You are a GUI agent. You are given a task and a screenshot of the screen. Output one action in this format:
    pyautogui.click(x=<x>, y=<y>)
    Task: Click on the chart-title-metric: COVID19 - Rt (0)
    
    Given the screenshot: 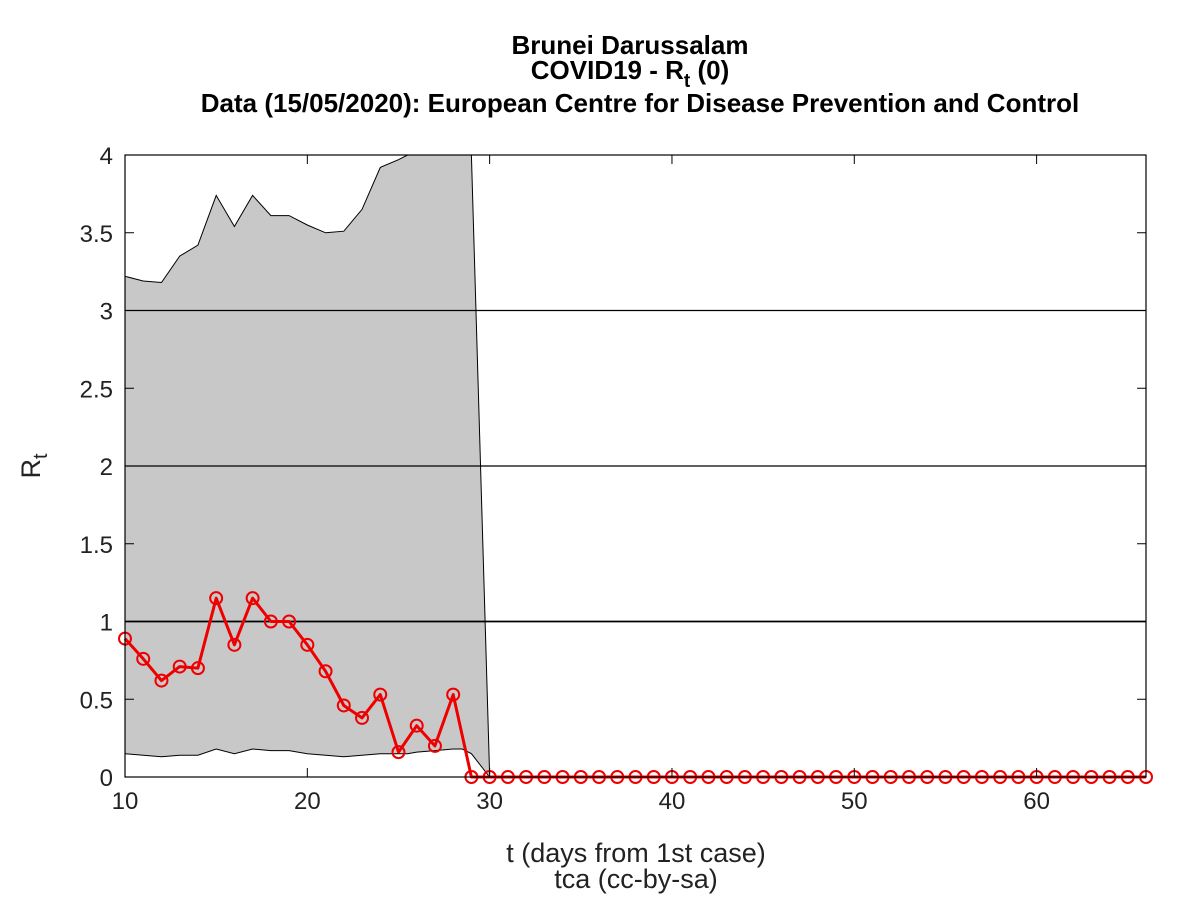 What is the action you would take?
    pyautogui.click(x=630, y=73)
    